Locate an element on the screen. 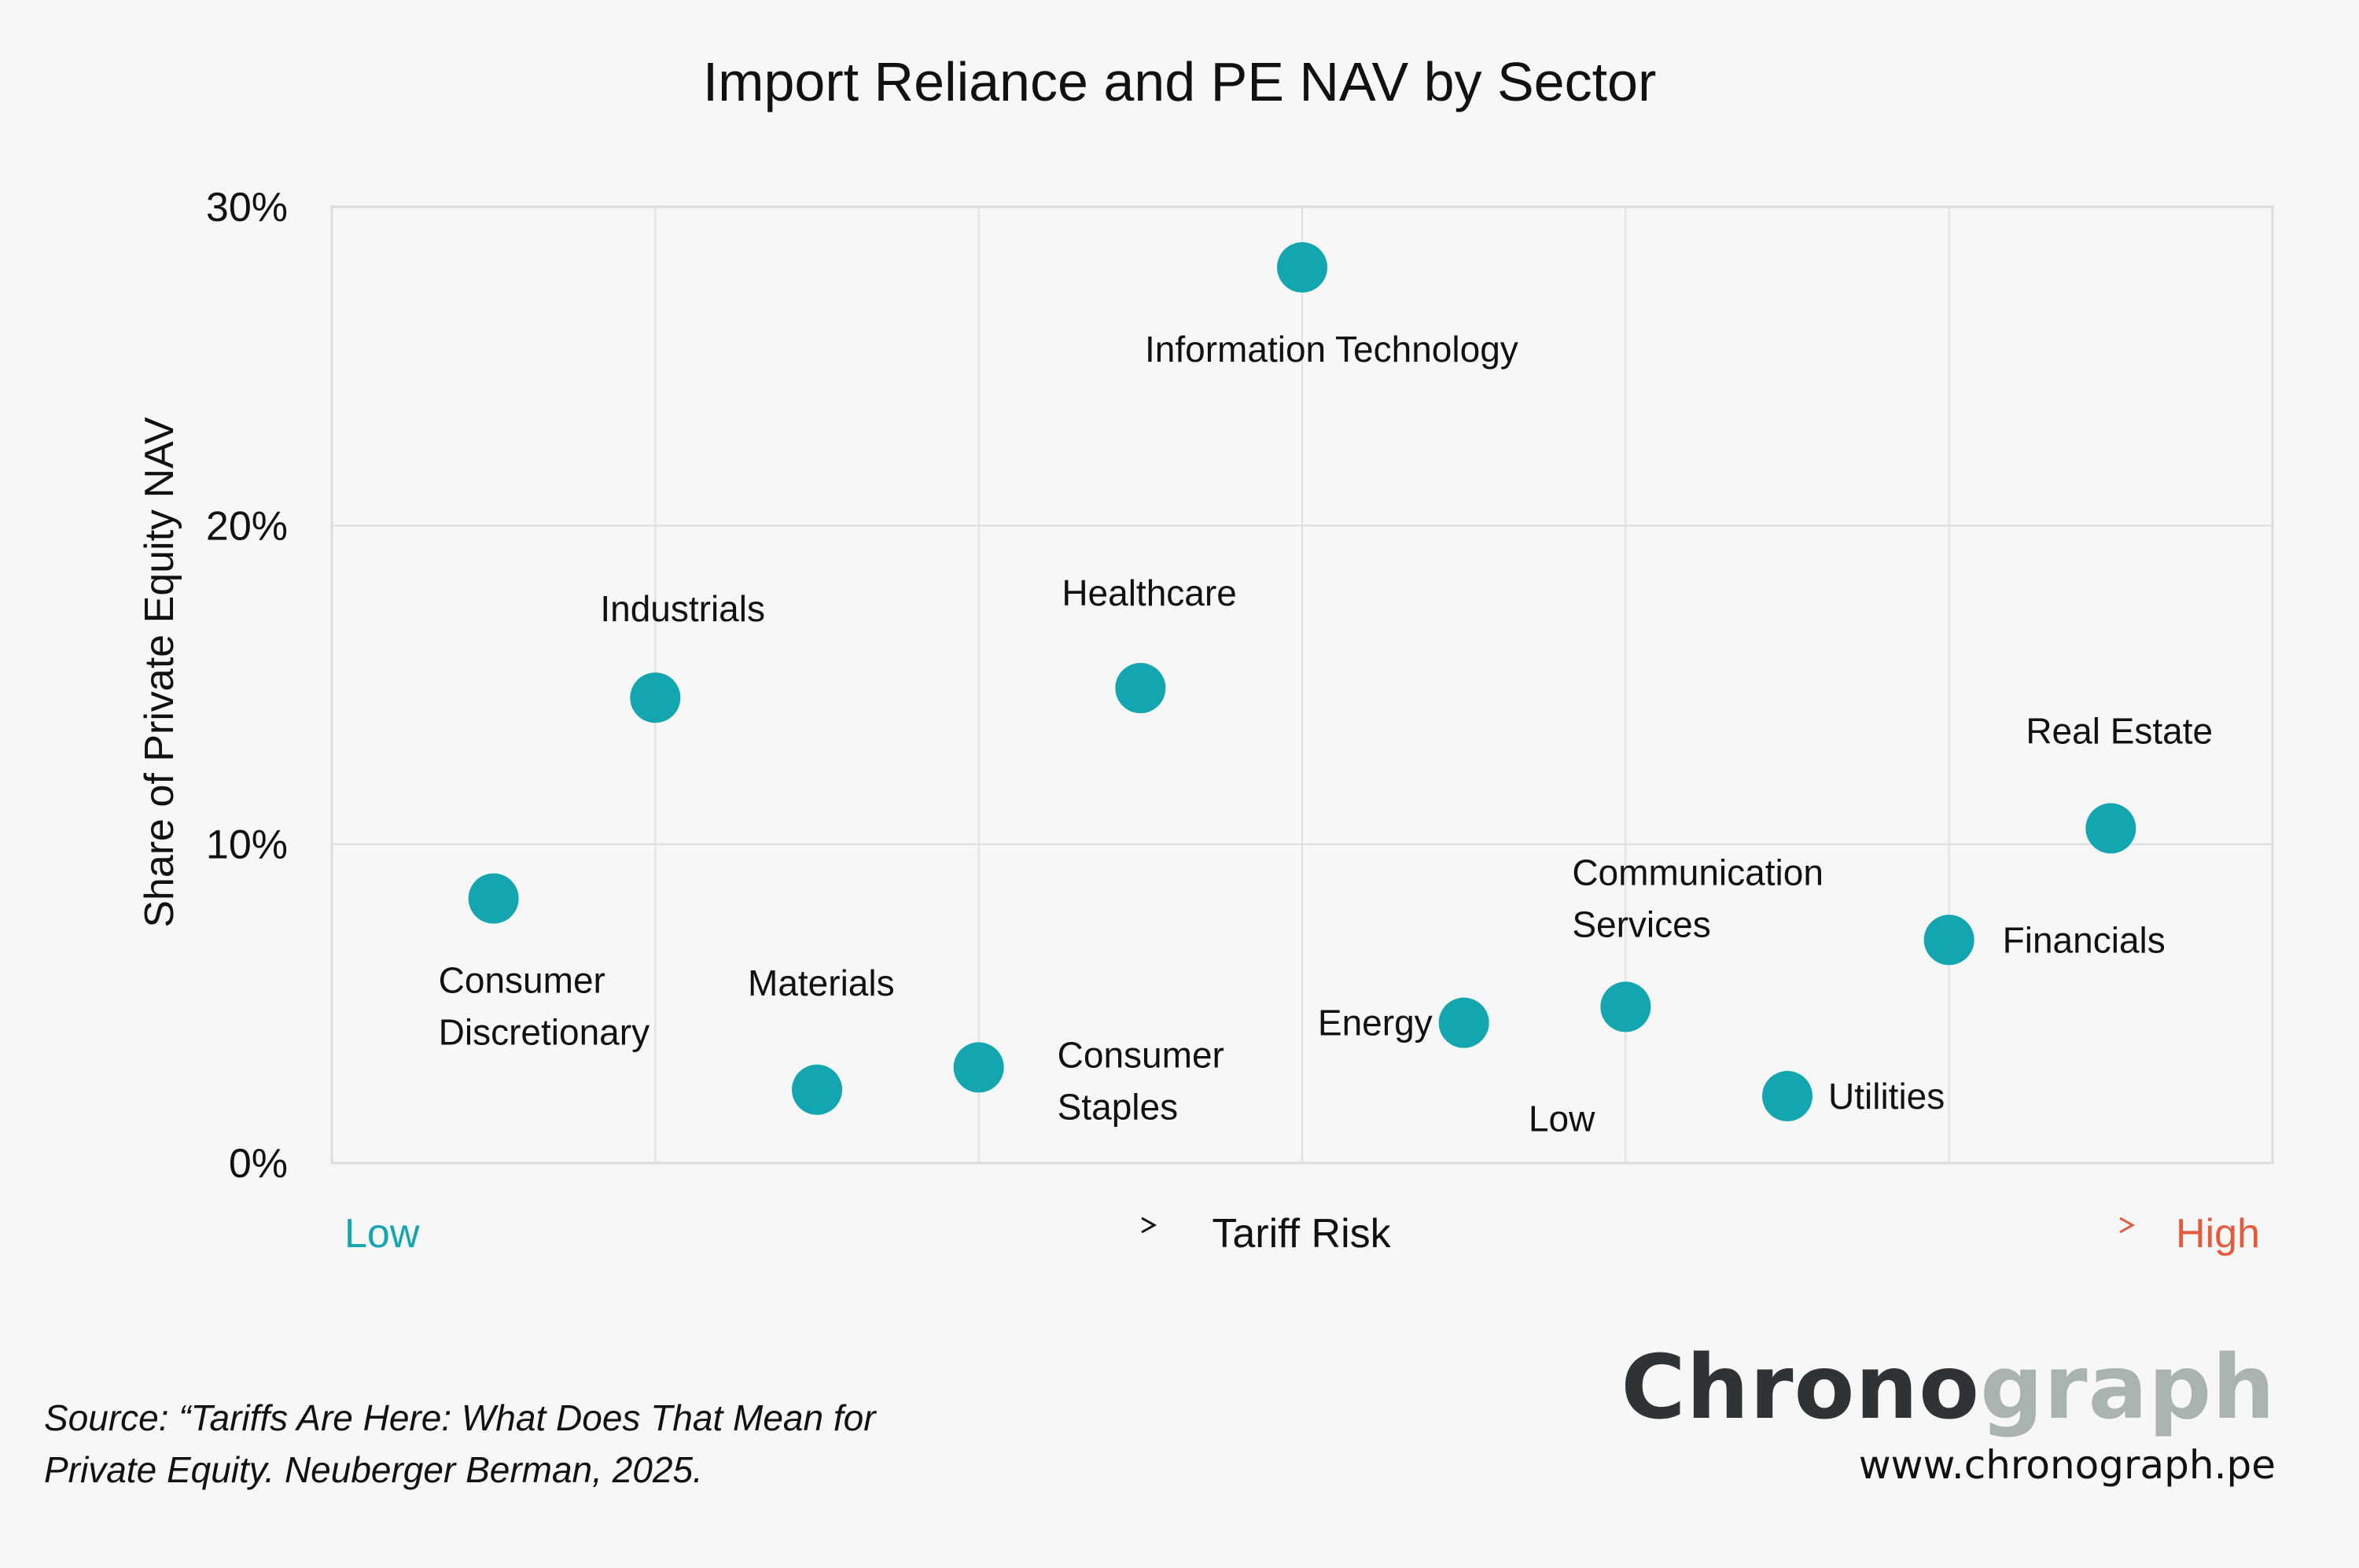 The height and width of the screenshot is (1568, 2359). x-axis-high-label: High is located at coordinates (2218, 1234).